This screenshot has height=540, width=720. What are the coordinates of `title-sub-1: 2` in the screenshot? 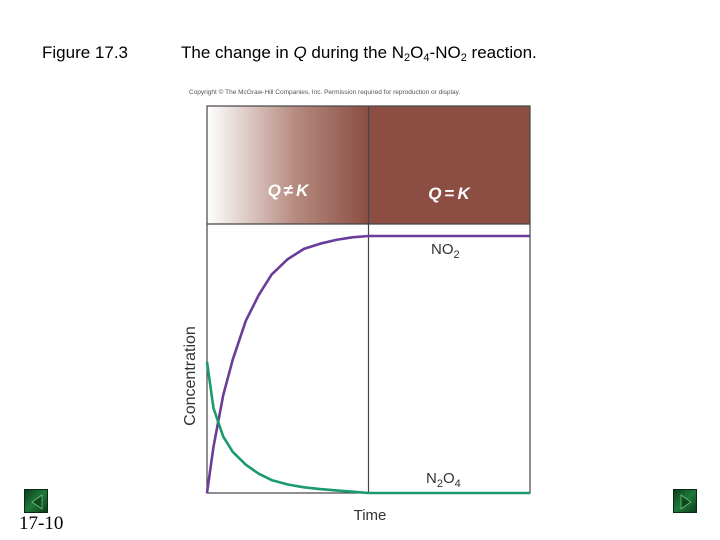 It's located at (407, 58).